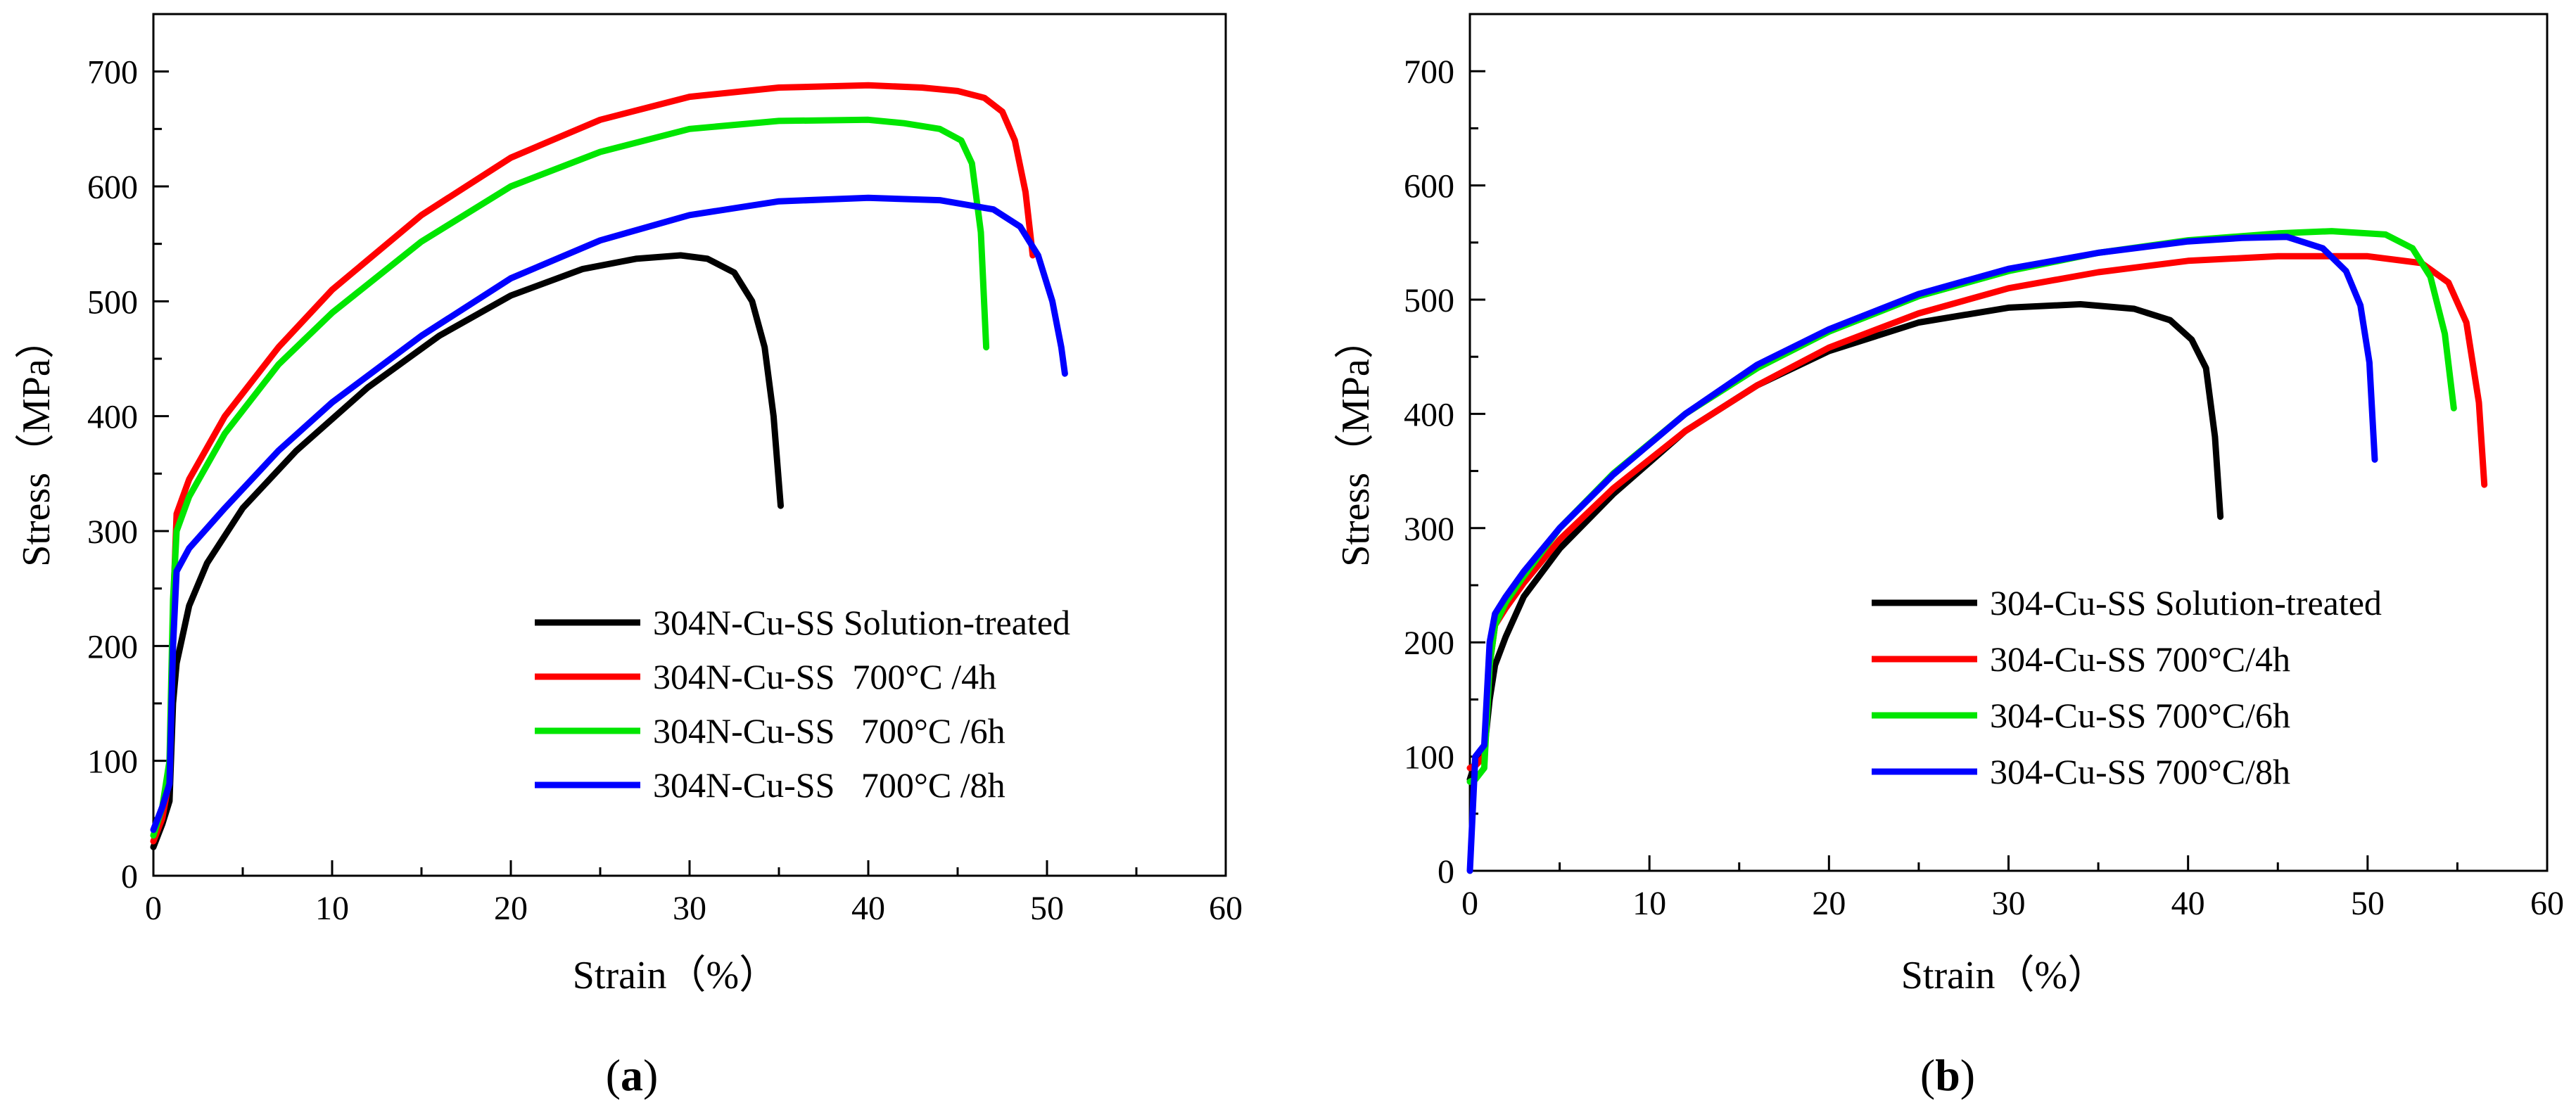 The image size is (2576, 1117). What do you see at coordinates (1649, 903) in the screenshot?
I see `x-tick-label-b: 10` at bounding box center [1649, 903].